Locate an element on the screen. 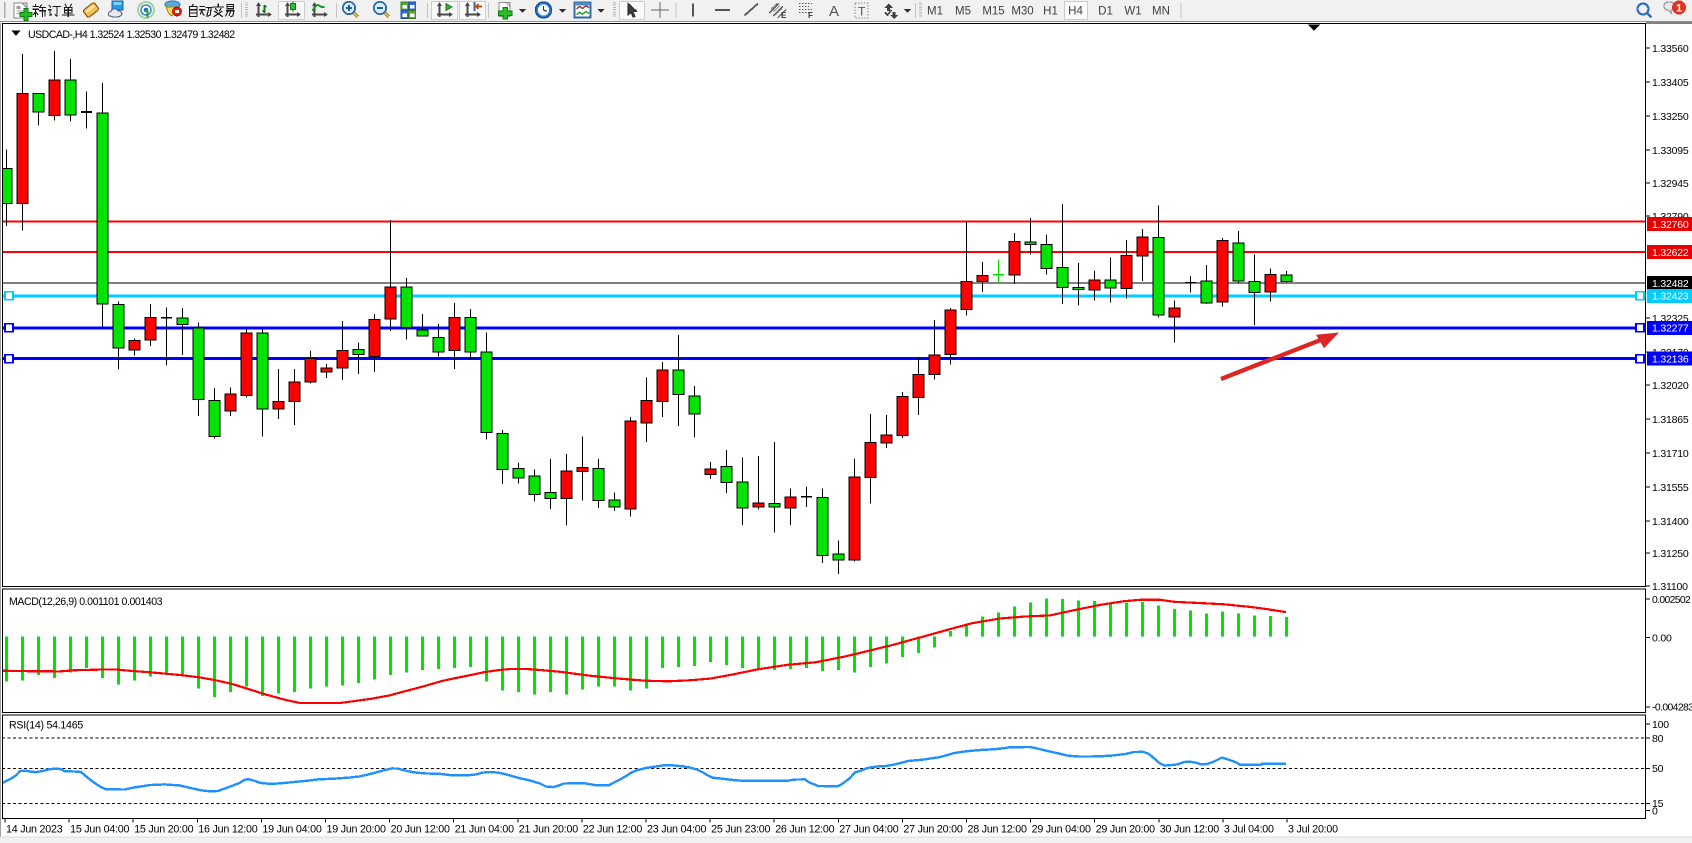 This screenshot has height=843, width=1692. svg-text: 28 Jun 12:00 is located at coordinates (997, 830).